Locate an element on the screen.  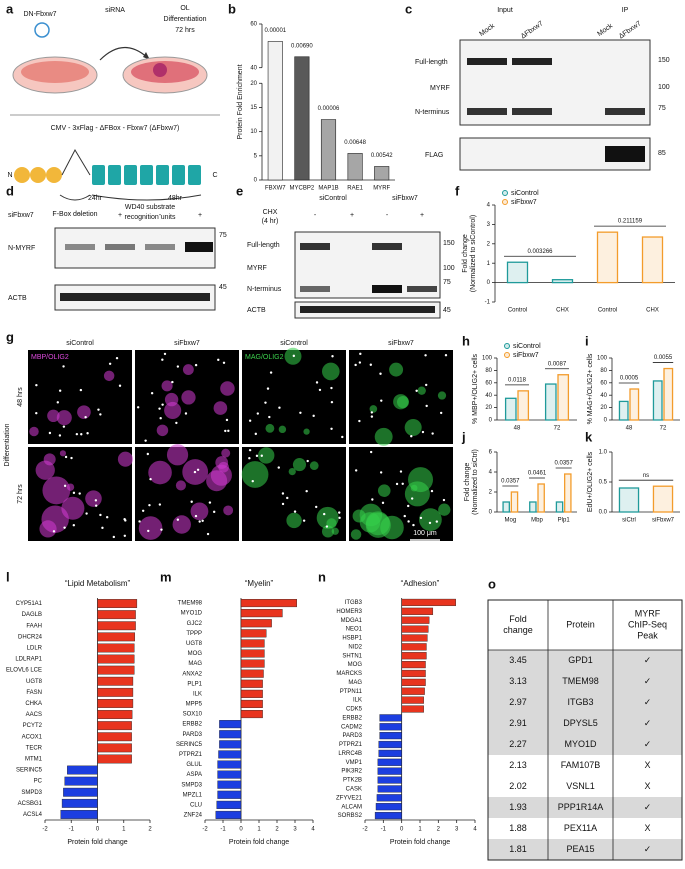
y-tick-label: ANXA2 is located at coordinates (192, 674).